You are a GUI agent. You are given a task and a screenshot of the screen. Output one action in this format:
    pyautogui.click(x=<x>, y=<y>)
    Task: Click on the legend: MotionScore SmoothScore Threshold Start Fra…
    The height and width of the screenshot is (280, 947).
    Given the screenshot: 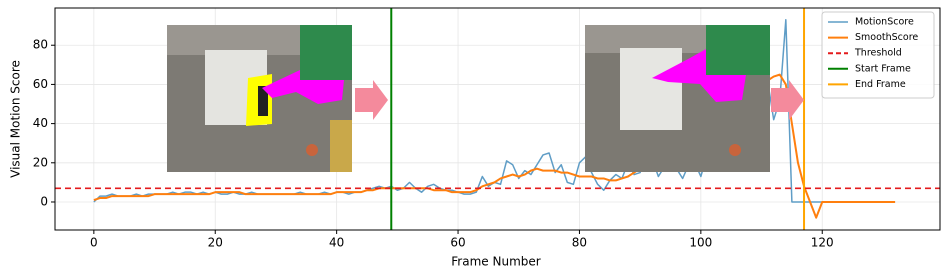 What is the action you would take?
    pyautogui.click(x=878, y=55)
    